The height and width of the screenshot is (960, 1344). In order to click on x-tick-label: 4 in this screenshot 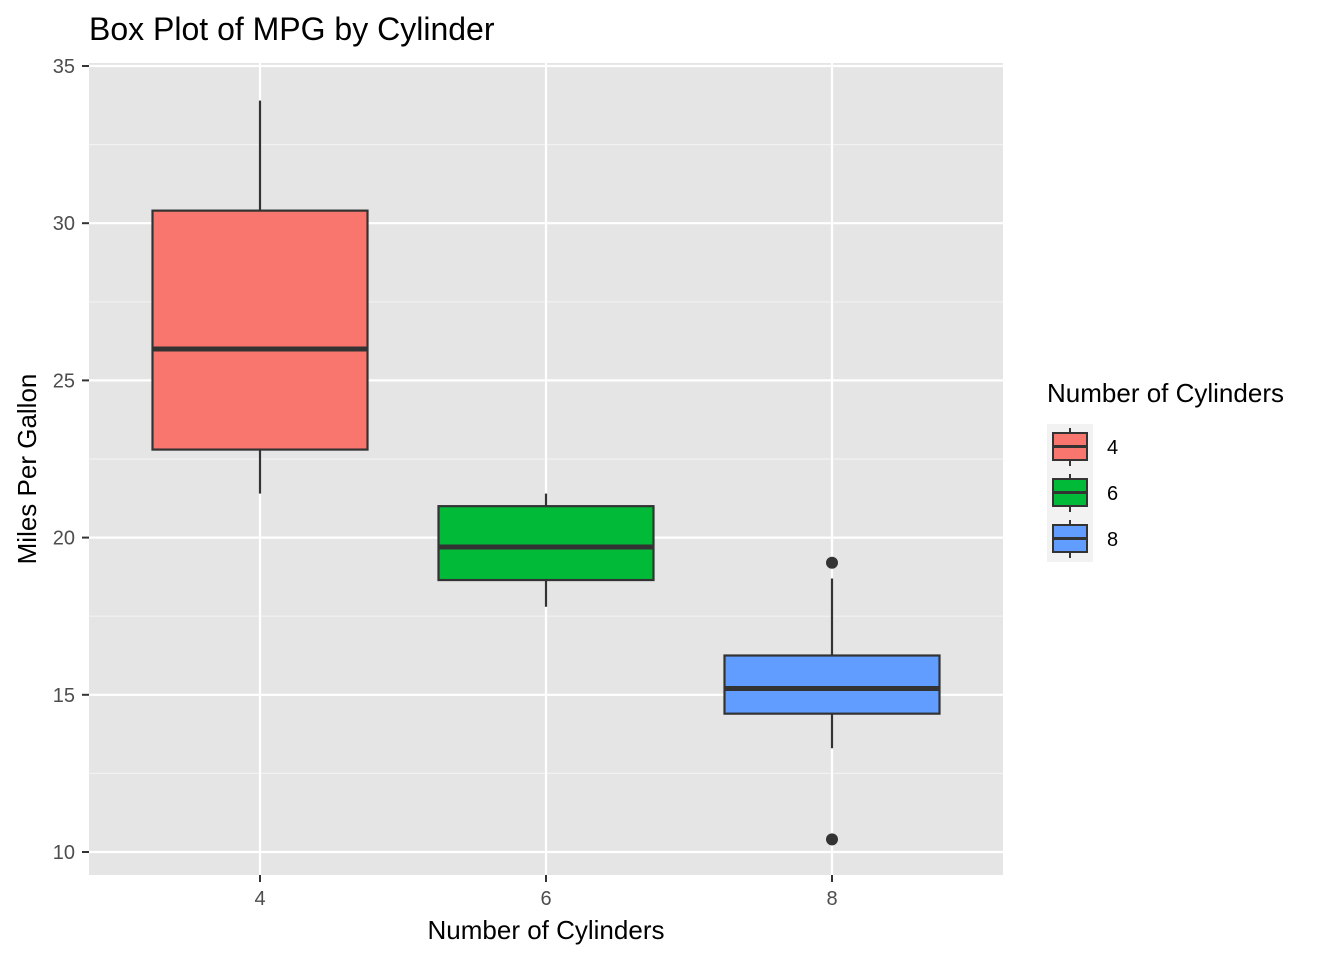, I will do `click(259, 899)`.